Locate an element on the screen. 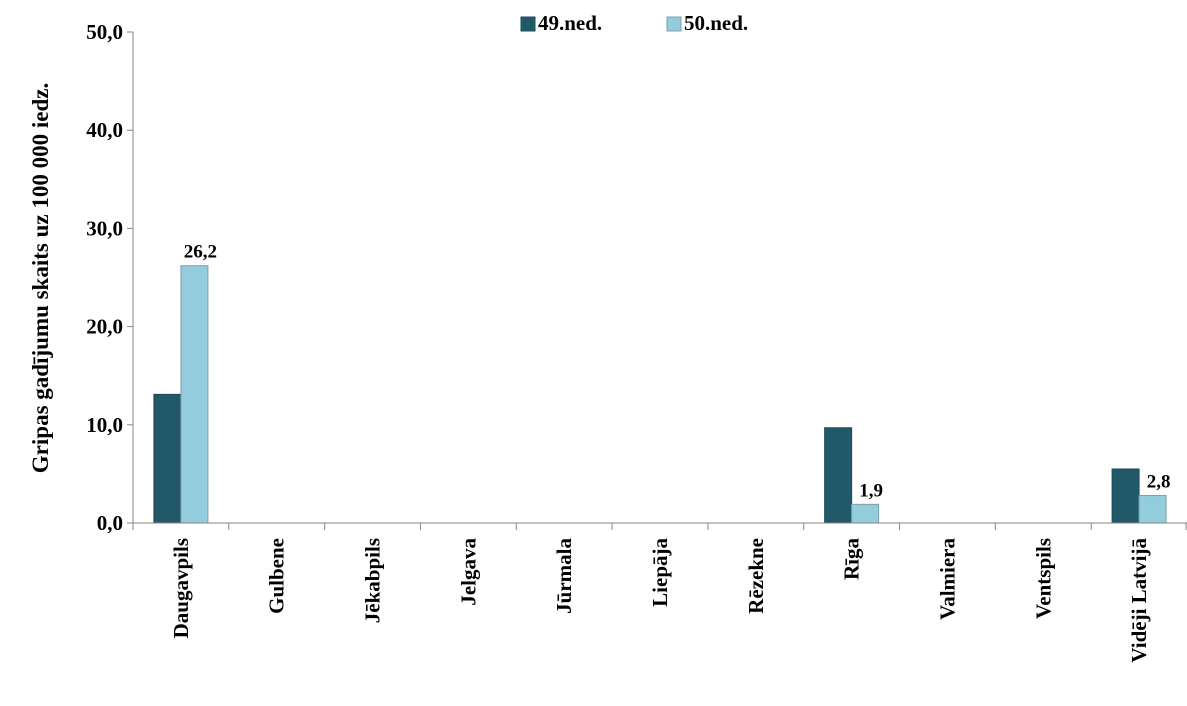 The width and height of the screenshot is (1187, 706). y-tick-label: 30,0 is located at coordinates (104, 228).